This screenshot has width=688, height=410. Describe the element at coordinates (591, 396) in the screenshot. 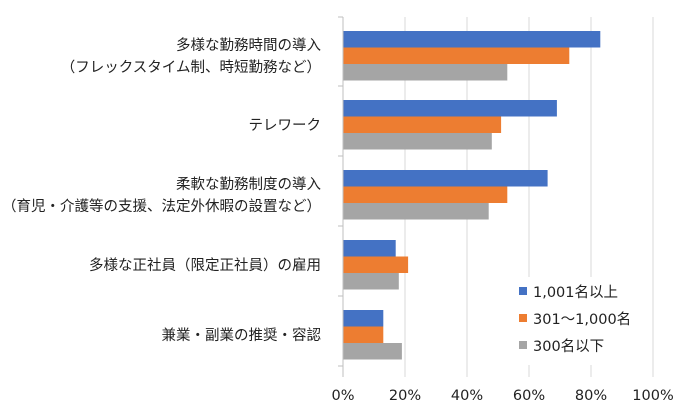

I see `x-tick-label: 80%` at that location.